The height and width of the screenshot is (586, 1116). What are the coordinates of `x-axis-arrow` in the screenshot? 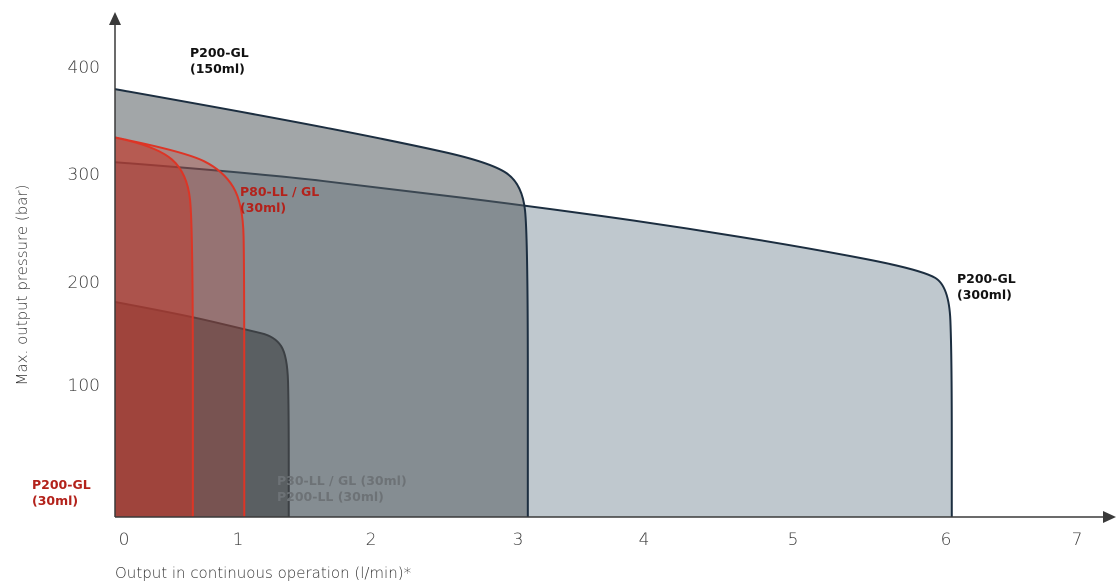 It's located at (1109, 517).